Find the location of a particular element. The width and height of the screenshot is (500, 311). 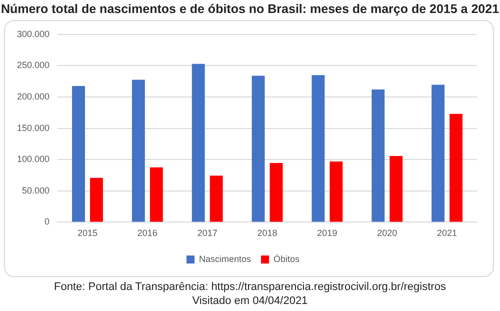

source-note: Fonte: Portal da Transparência: https://transparencia.registrocivil.org.br/registros is located at coordinates (250, 287).